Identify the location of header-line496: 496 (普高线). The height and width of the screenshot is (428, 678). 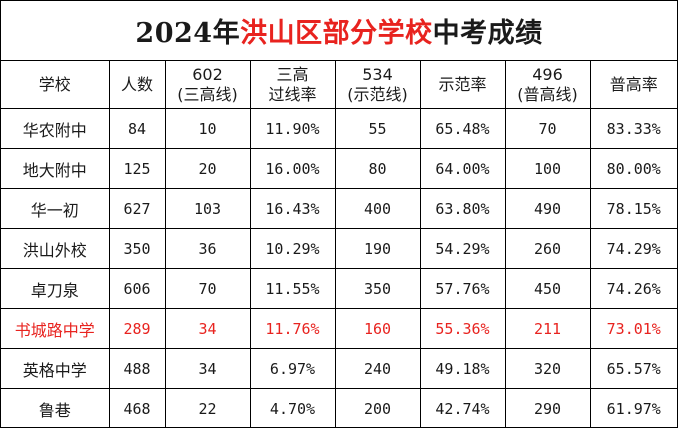
(547, 85).